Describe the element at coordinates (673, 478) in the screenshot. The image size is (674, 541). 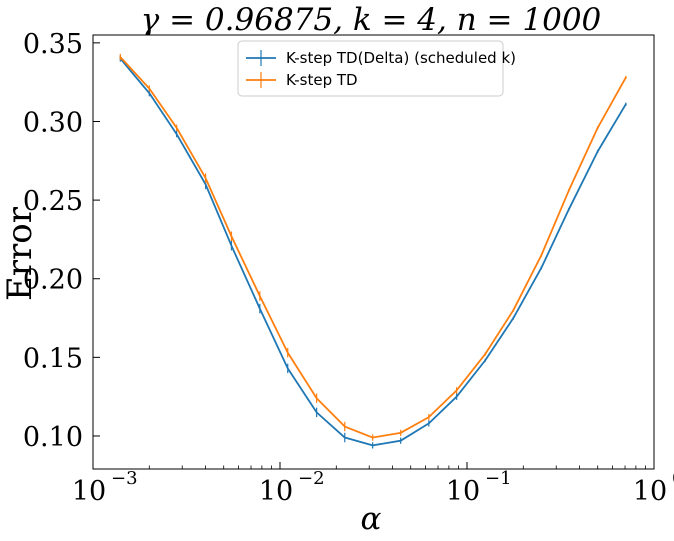
I see `x-tick-exponent: 0` at that location.